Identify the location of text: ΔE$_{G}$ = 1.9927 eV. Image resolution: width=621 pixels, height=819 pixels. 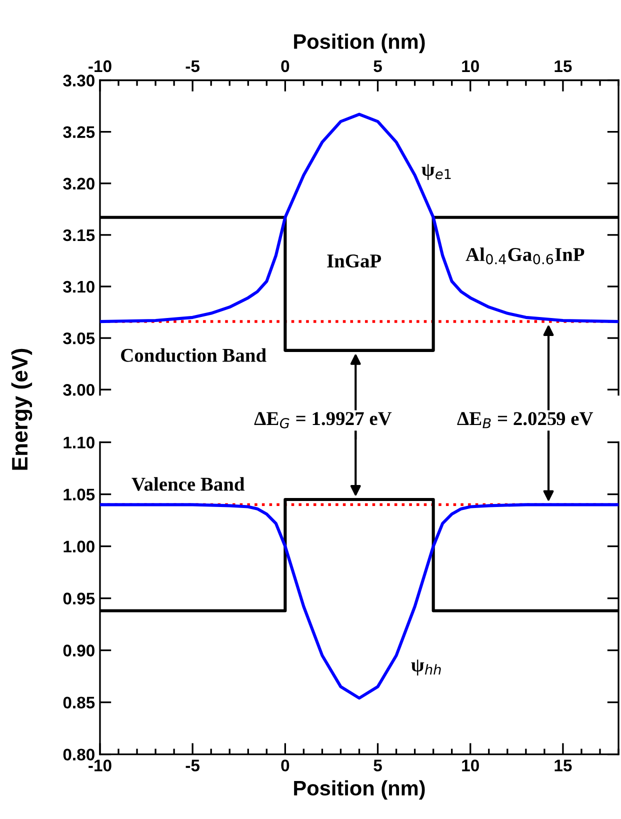
(323, 420).